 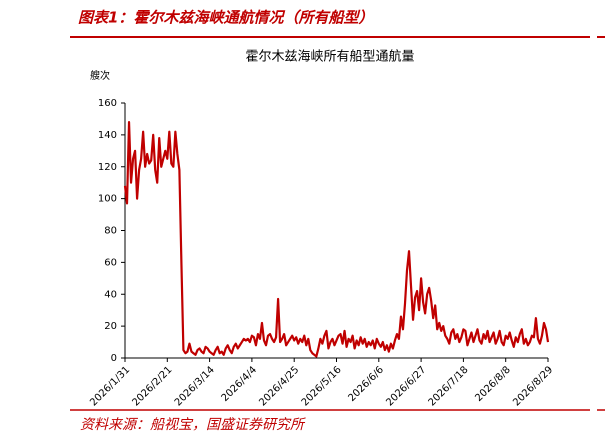 What do you see at coordinates (114, 358) in the screenshot?
I see `y-tick-label: 0` at bounding box center [114, 358].